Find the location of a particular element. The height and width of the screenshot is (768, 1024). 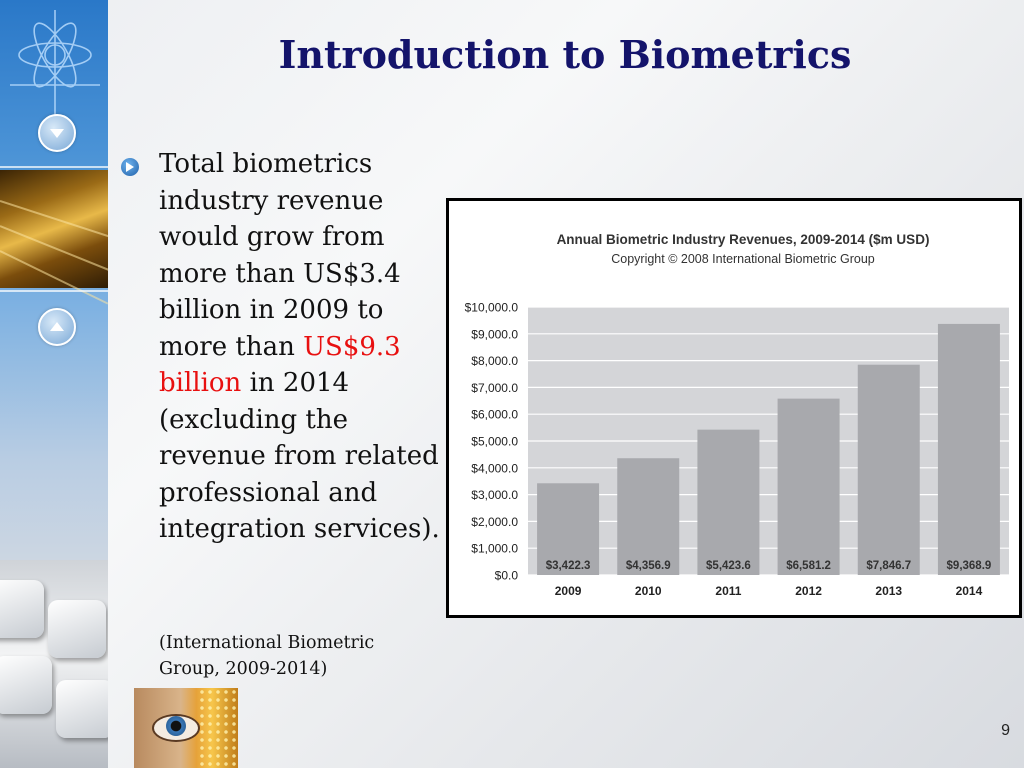

data-label: $9,368.9 is located at coordinates (969, 566).